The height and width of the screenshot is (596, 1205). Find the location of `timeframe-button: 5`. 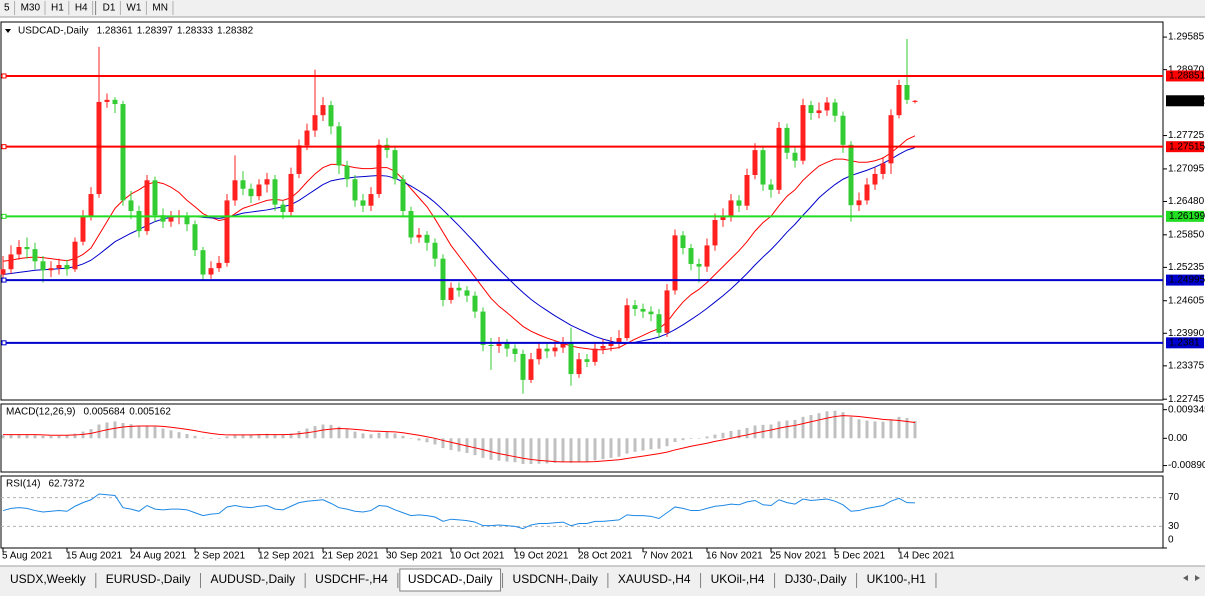

timeframe-button: 5 is located at coordinates (7, 8).